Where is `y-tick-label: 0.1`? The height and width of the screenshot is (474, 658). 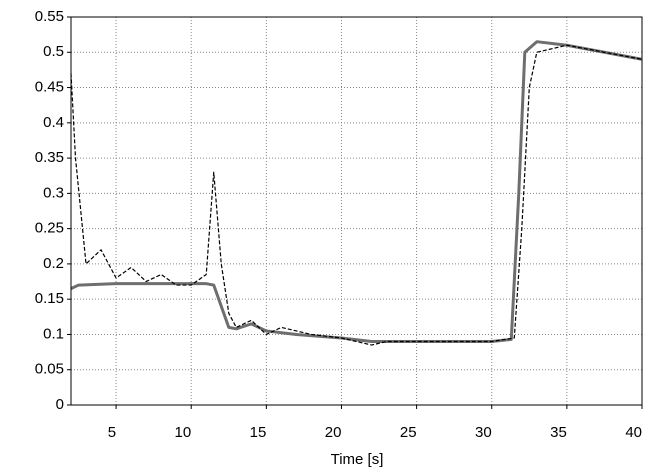 y-tick-label: 0.1 is located at coordinates (53, 333).